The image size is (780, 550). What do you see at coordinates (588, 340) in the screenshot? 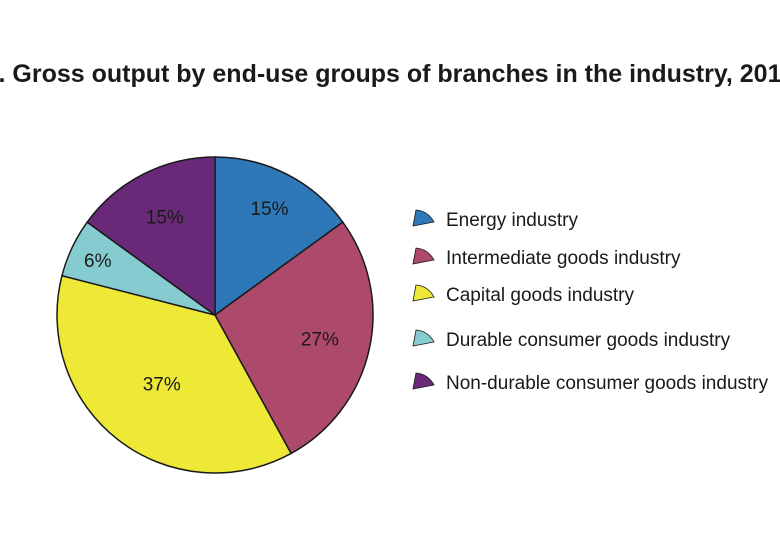
I see `legend-label: Durable consumer goods industry` at bounding box center [588, 340].